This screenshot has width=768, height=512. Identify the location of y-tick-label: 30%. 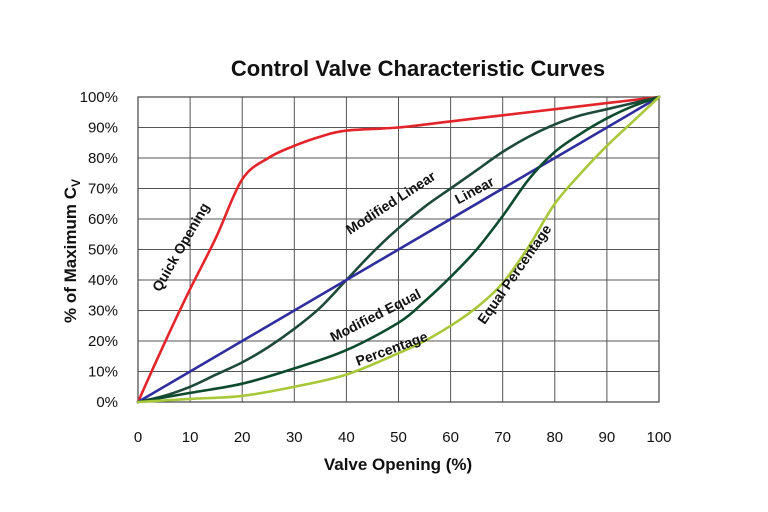
(103, 311).